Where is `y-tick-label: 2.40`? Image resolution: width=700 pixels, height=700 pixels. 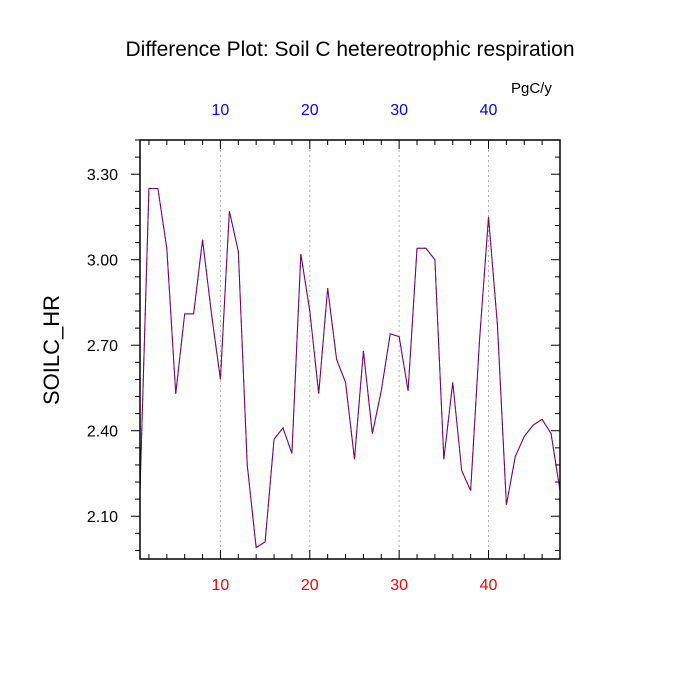
y-tick-label: 2.40 is located at coordinates (102, 432).